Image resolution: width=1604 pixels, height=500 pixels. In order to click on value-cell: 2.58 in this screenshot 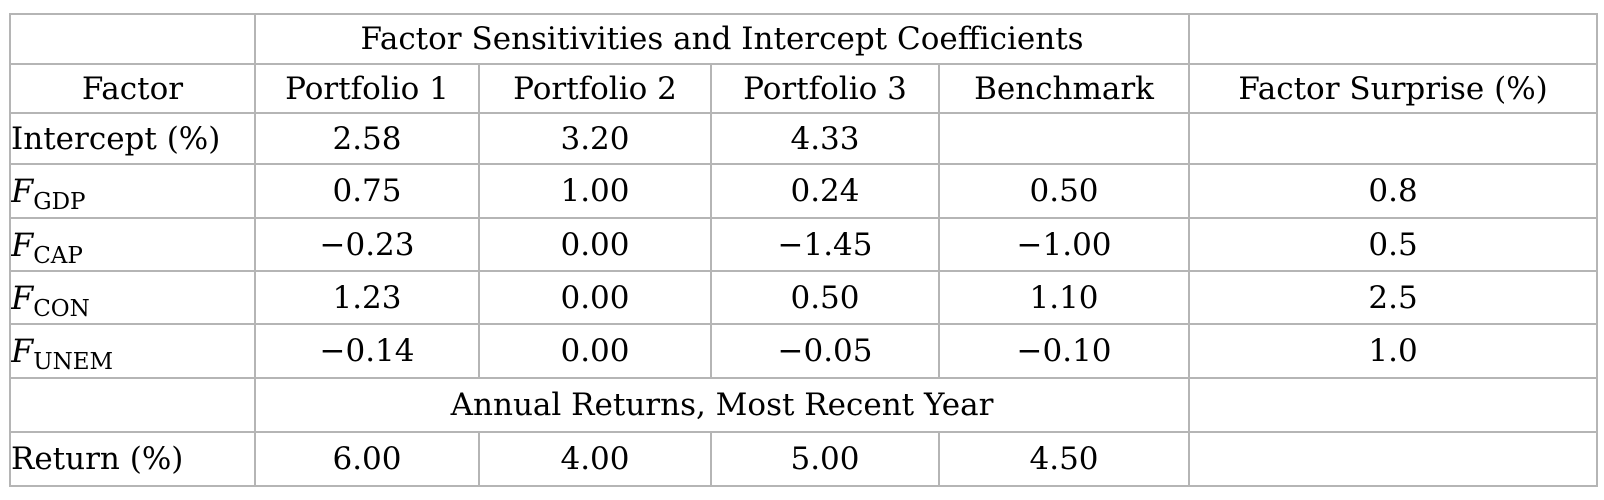, I will do `click(367, 138)`.